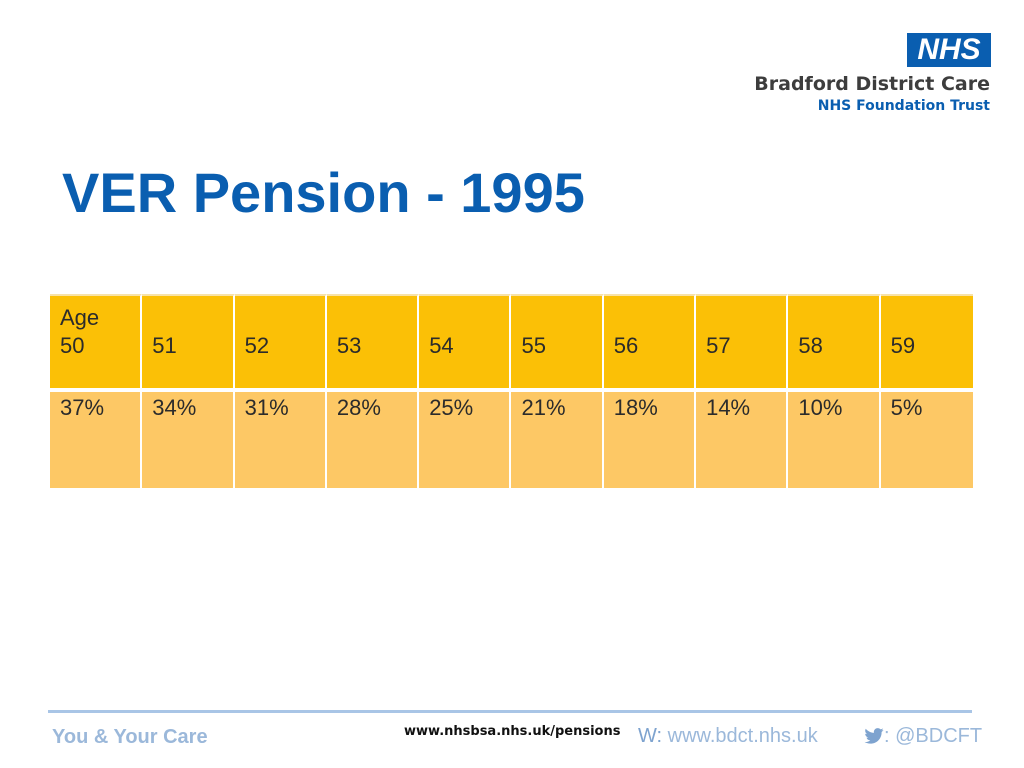  Describe the element at coordinates (834, 440) in the screenshot. I see `table-cell: 10%` at that location.